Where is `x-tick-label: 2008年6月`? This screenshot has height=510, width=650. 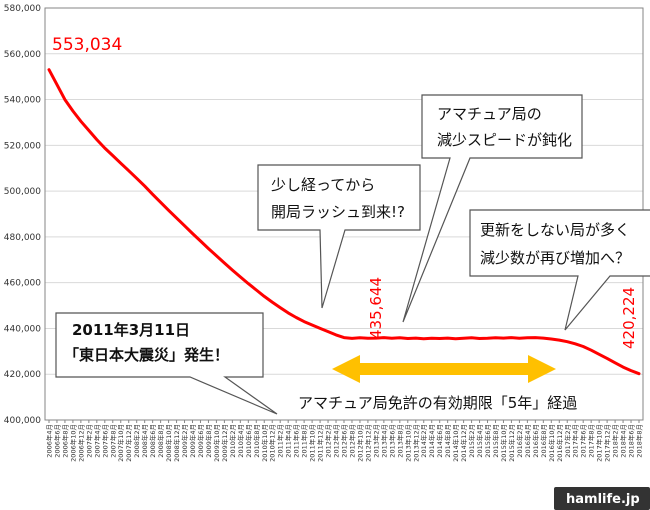
x-tick-label: 2008年6月 is located at coordinates (152, 441).